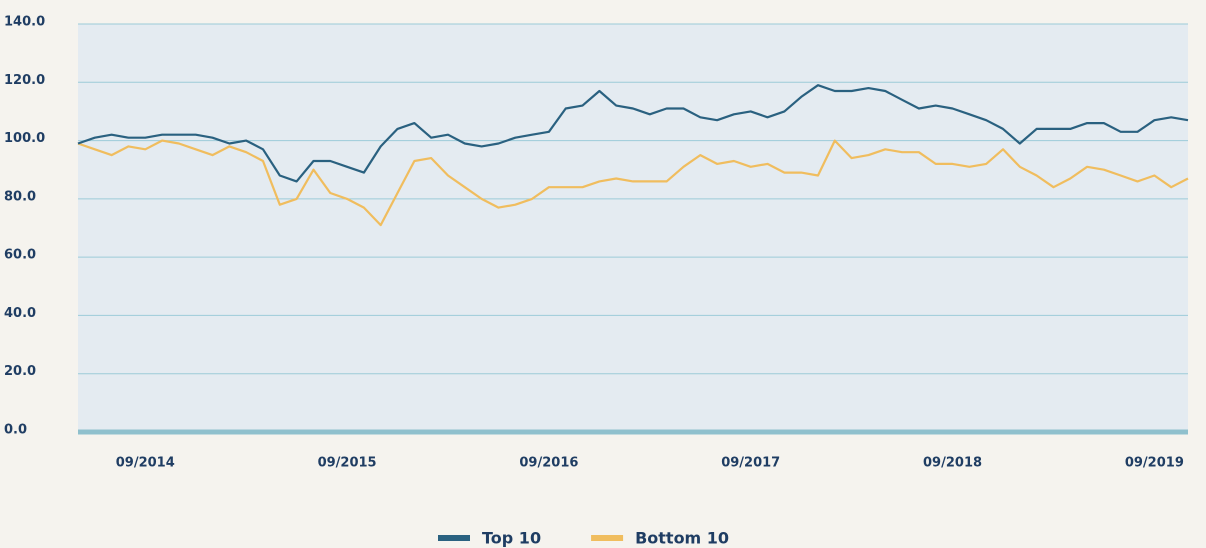 The width and height of the screenshot is (1206, 548). What do you see at coordinates (548, 463) in the screenshot?
I see `x-tick-label: 09/2016` at bounding box center [548, 463].